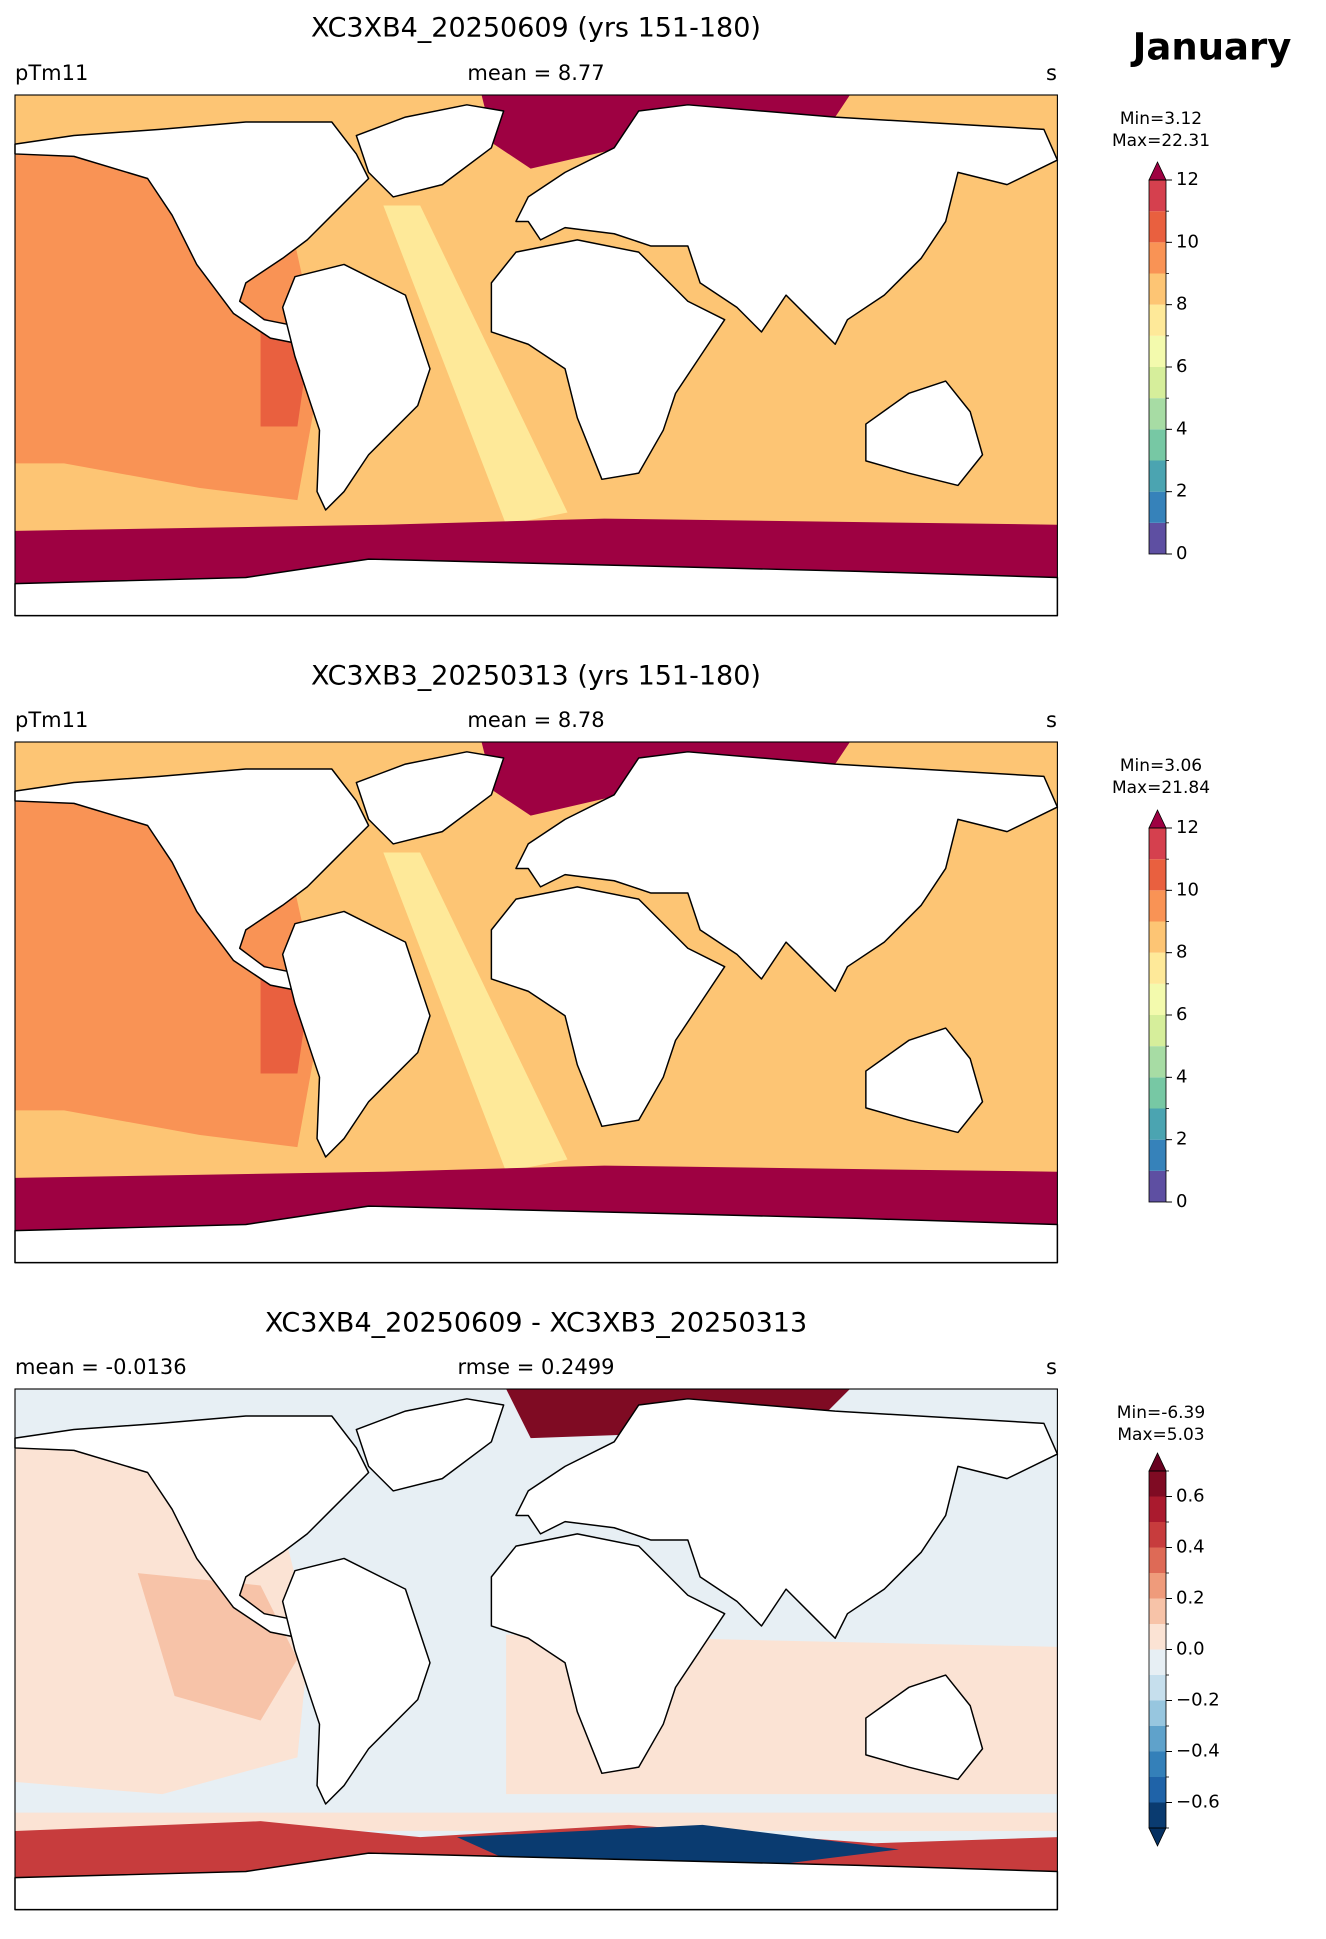 The image size is (1326, 1939). What do you see at coordinates (1161, 119) in the screenshot?
I see `stats-text: Min=3.12` at bounding box center [1161, 119].